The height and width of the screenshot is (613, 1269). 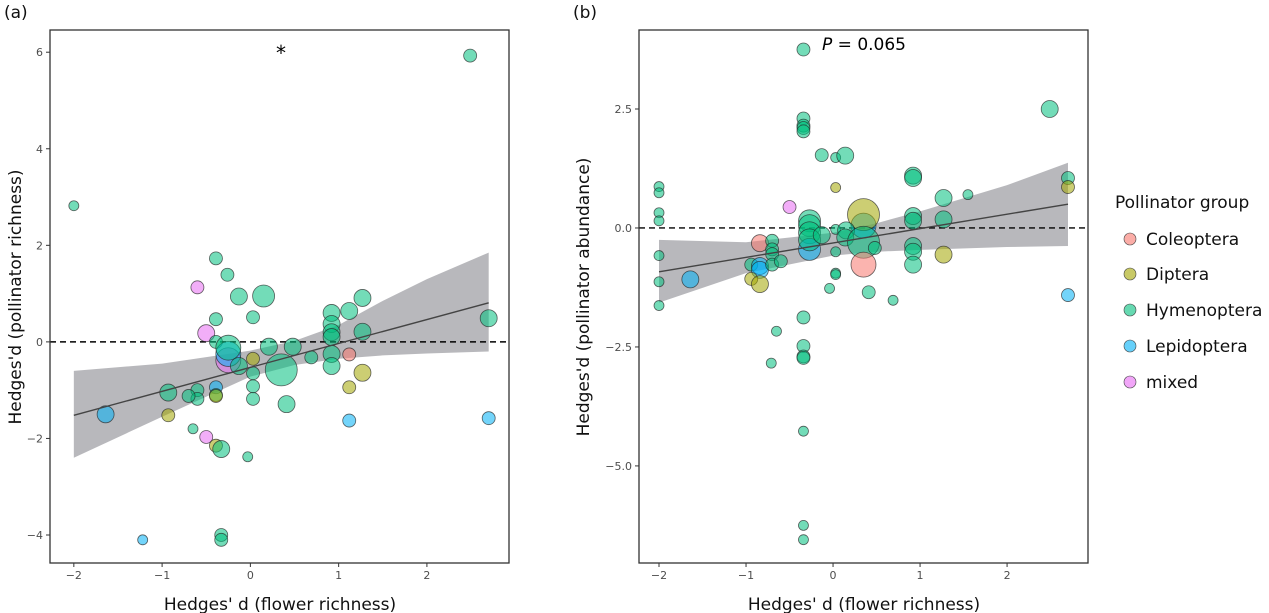 What do you see at coordinates (1192, 240) in the screenshot?
I see `legend-label: Coleoptera` at bounding box center [1192, 240].